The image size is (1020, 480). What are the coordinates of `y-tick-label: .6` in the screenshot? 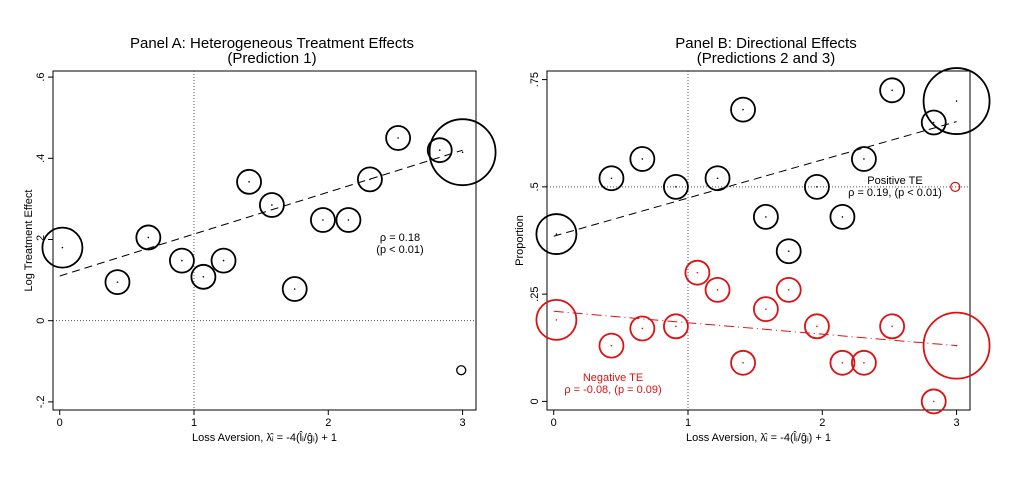 It's located at (41, 76).